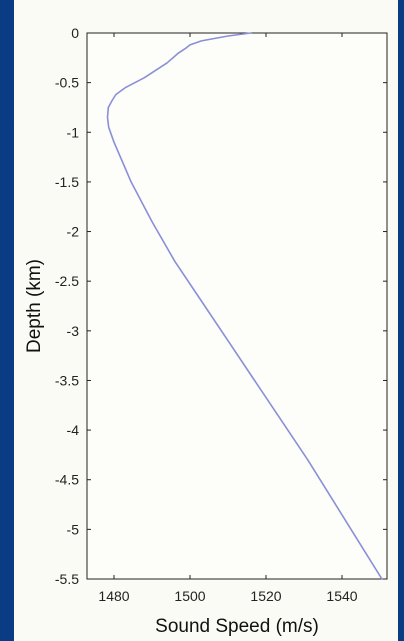 The width and height of the screenshot is (404, 641). What do you see at coordinates (75, 33) in the screenshot?
I see `y-tick-label: 0` at bounding box center [75, 33].